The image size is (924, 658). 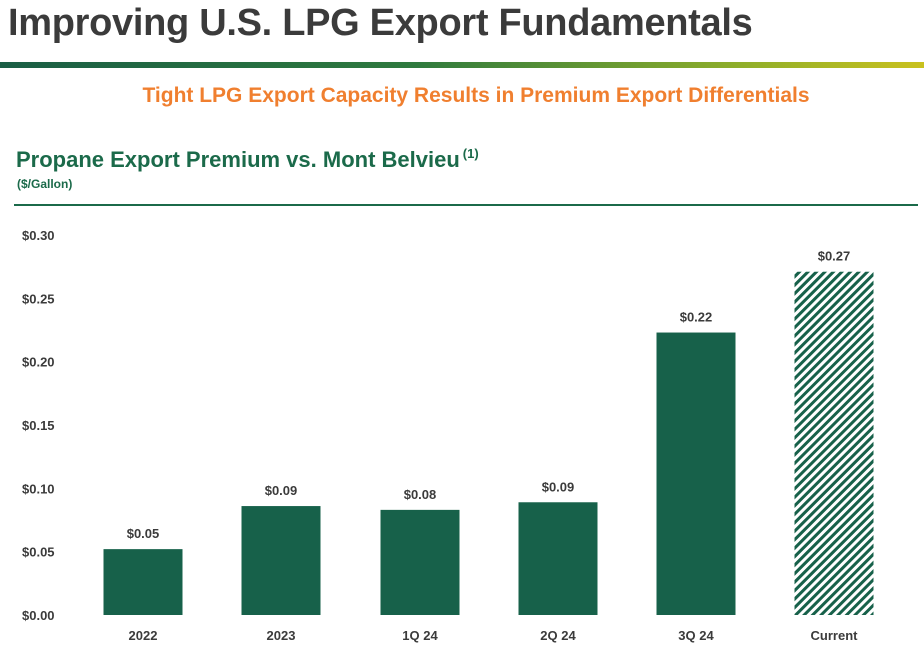 I want to click on y-tick-label: $0.00, so click(x=38, y=615).